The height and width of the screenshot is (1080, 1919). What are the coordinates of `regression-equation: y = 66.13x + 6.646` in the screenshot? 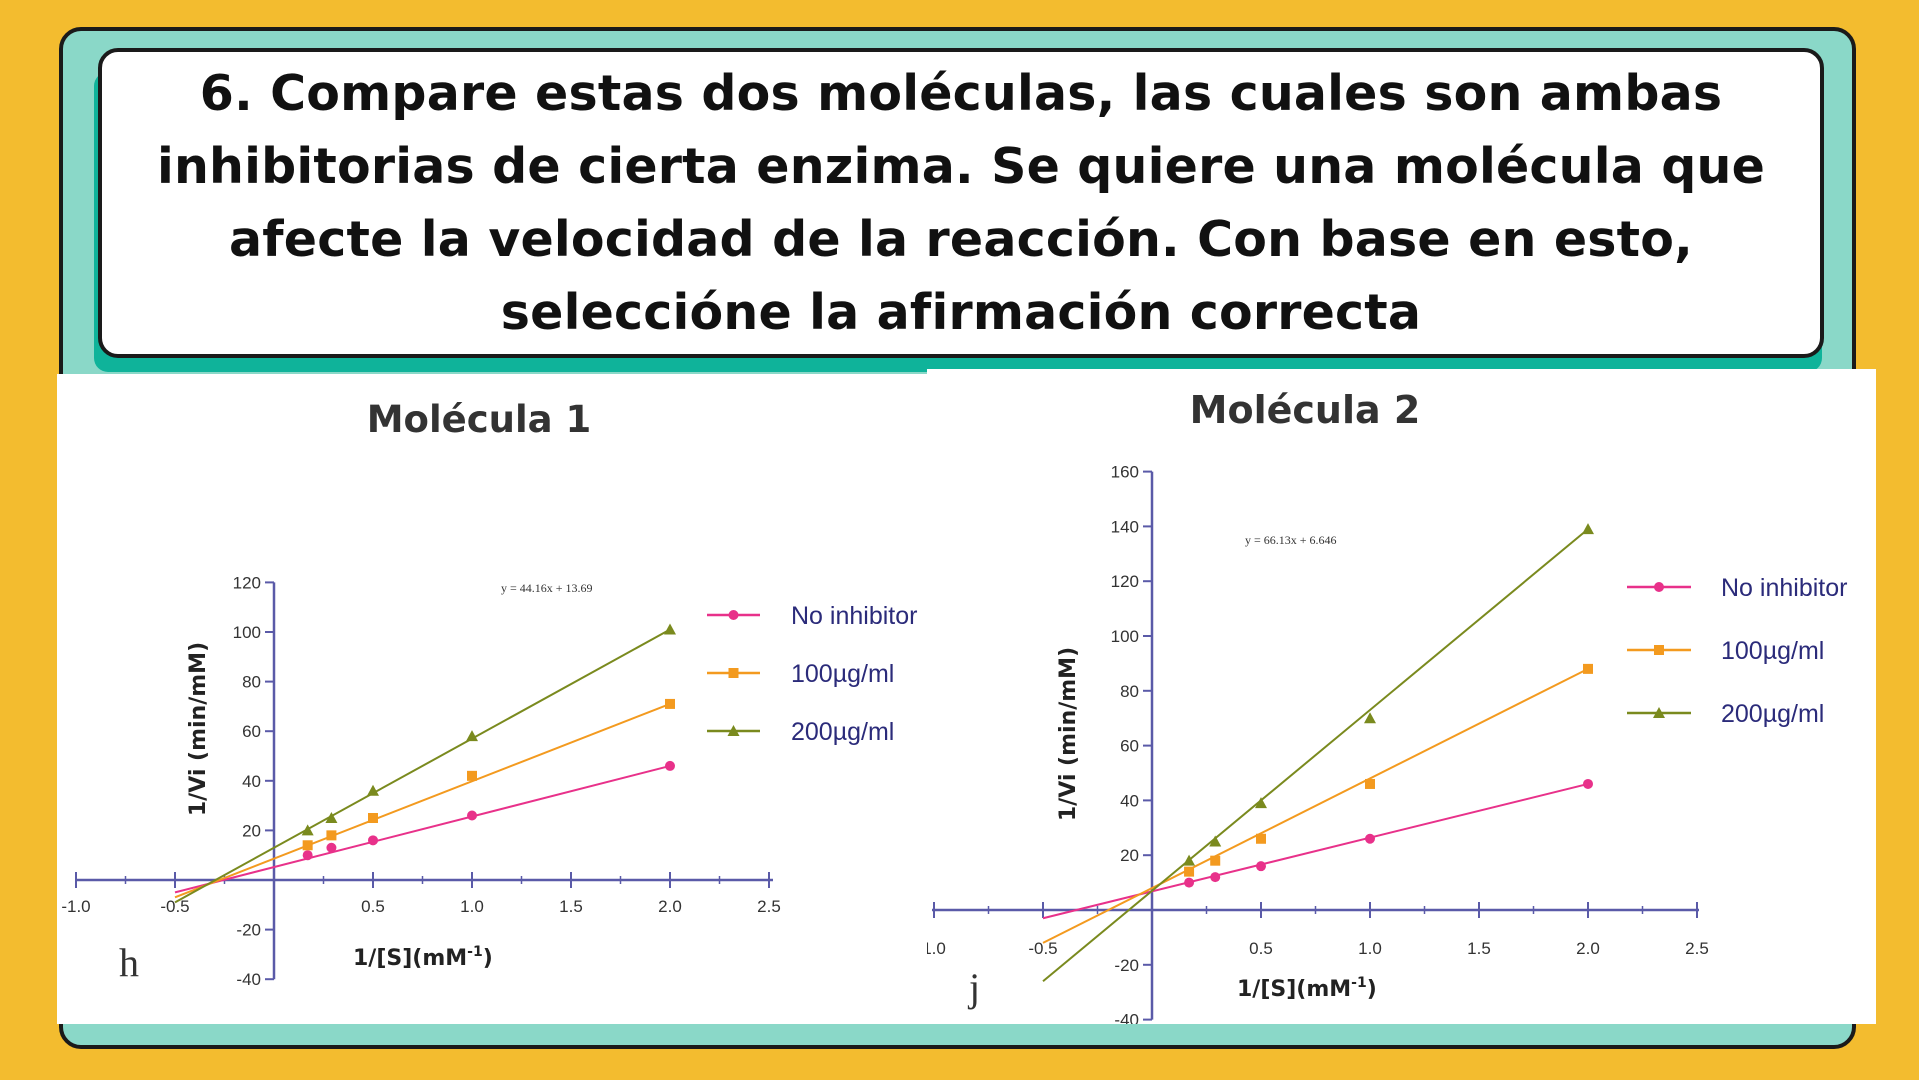 It's located at (1291, 540).